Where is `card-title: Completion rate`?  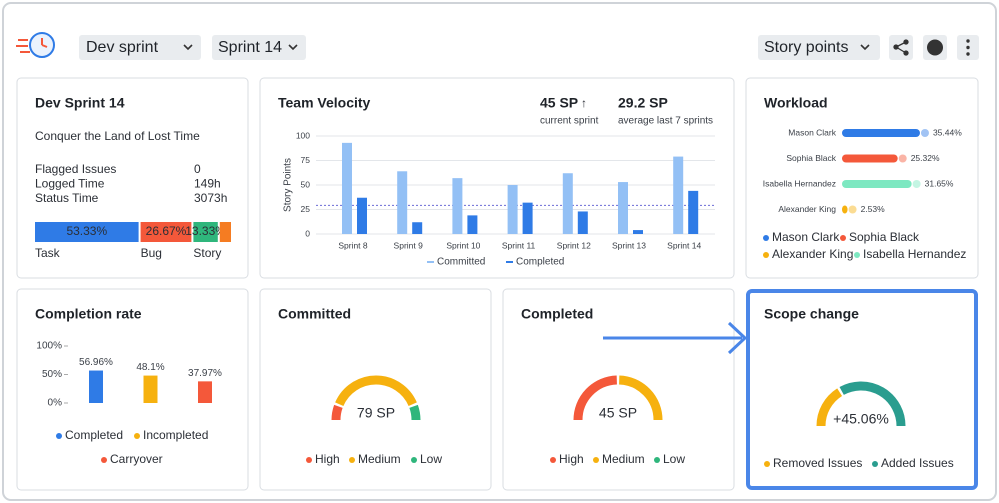
card-title: Completion rate is located at coordinates (88, 314).